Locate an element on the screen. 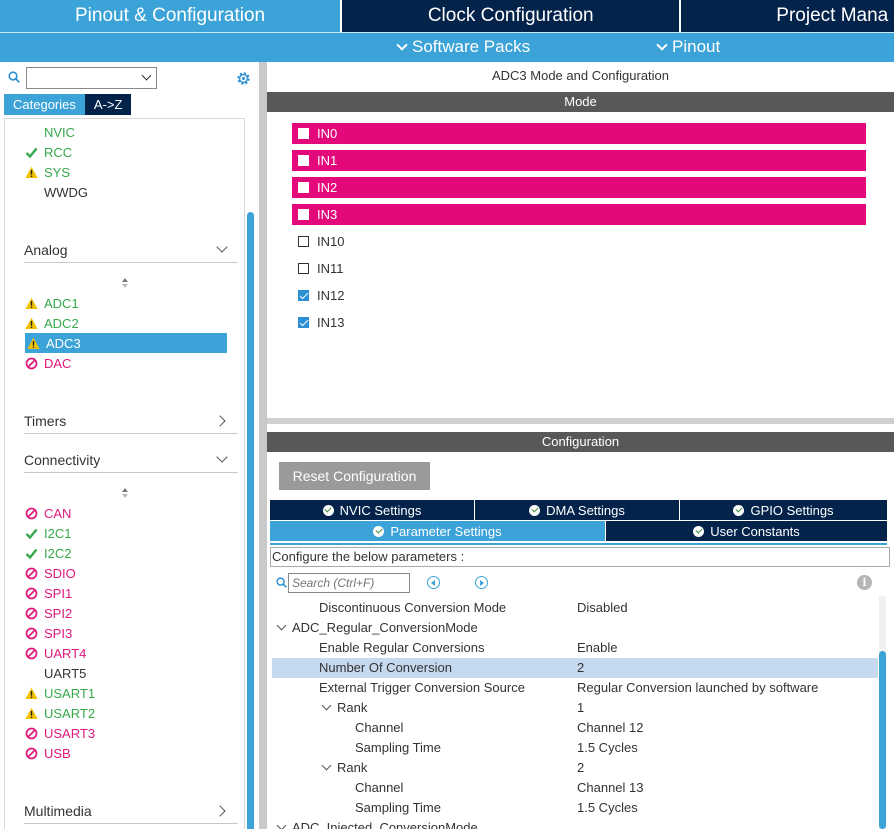 The image size is (894, 829). mode-input-in0: IN0 is located at coordinates (579, 133).